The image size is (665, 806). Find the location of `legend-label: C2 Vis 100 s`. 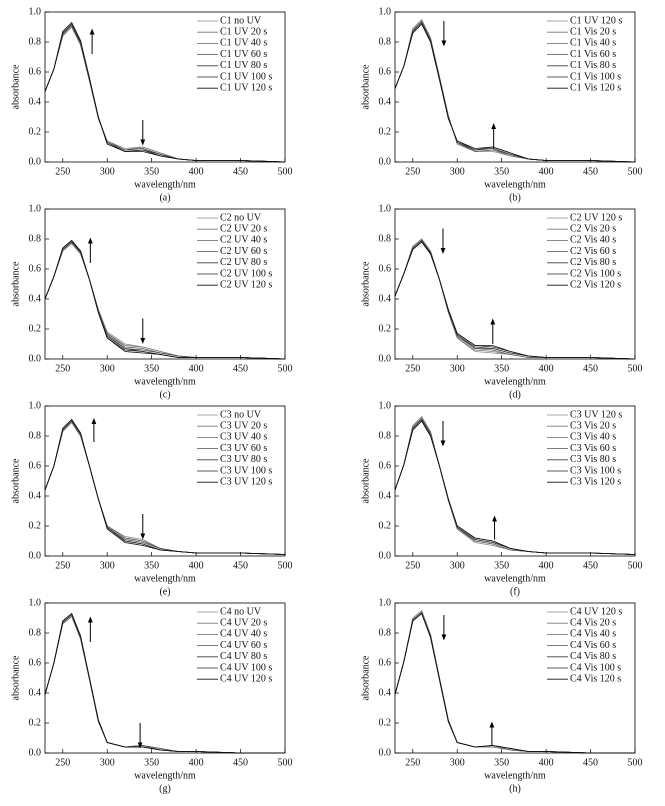

legend-label: C2 Vis 100 s is located at coordinates (595, 273).